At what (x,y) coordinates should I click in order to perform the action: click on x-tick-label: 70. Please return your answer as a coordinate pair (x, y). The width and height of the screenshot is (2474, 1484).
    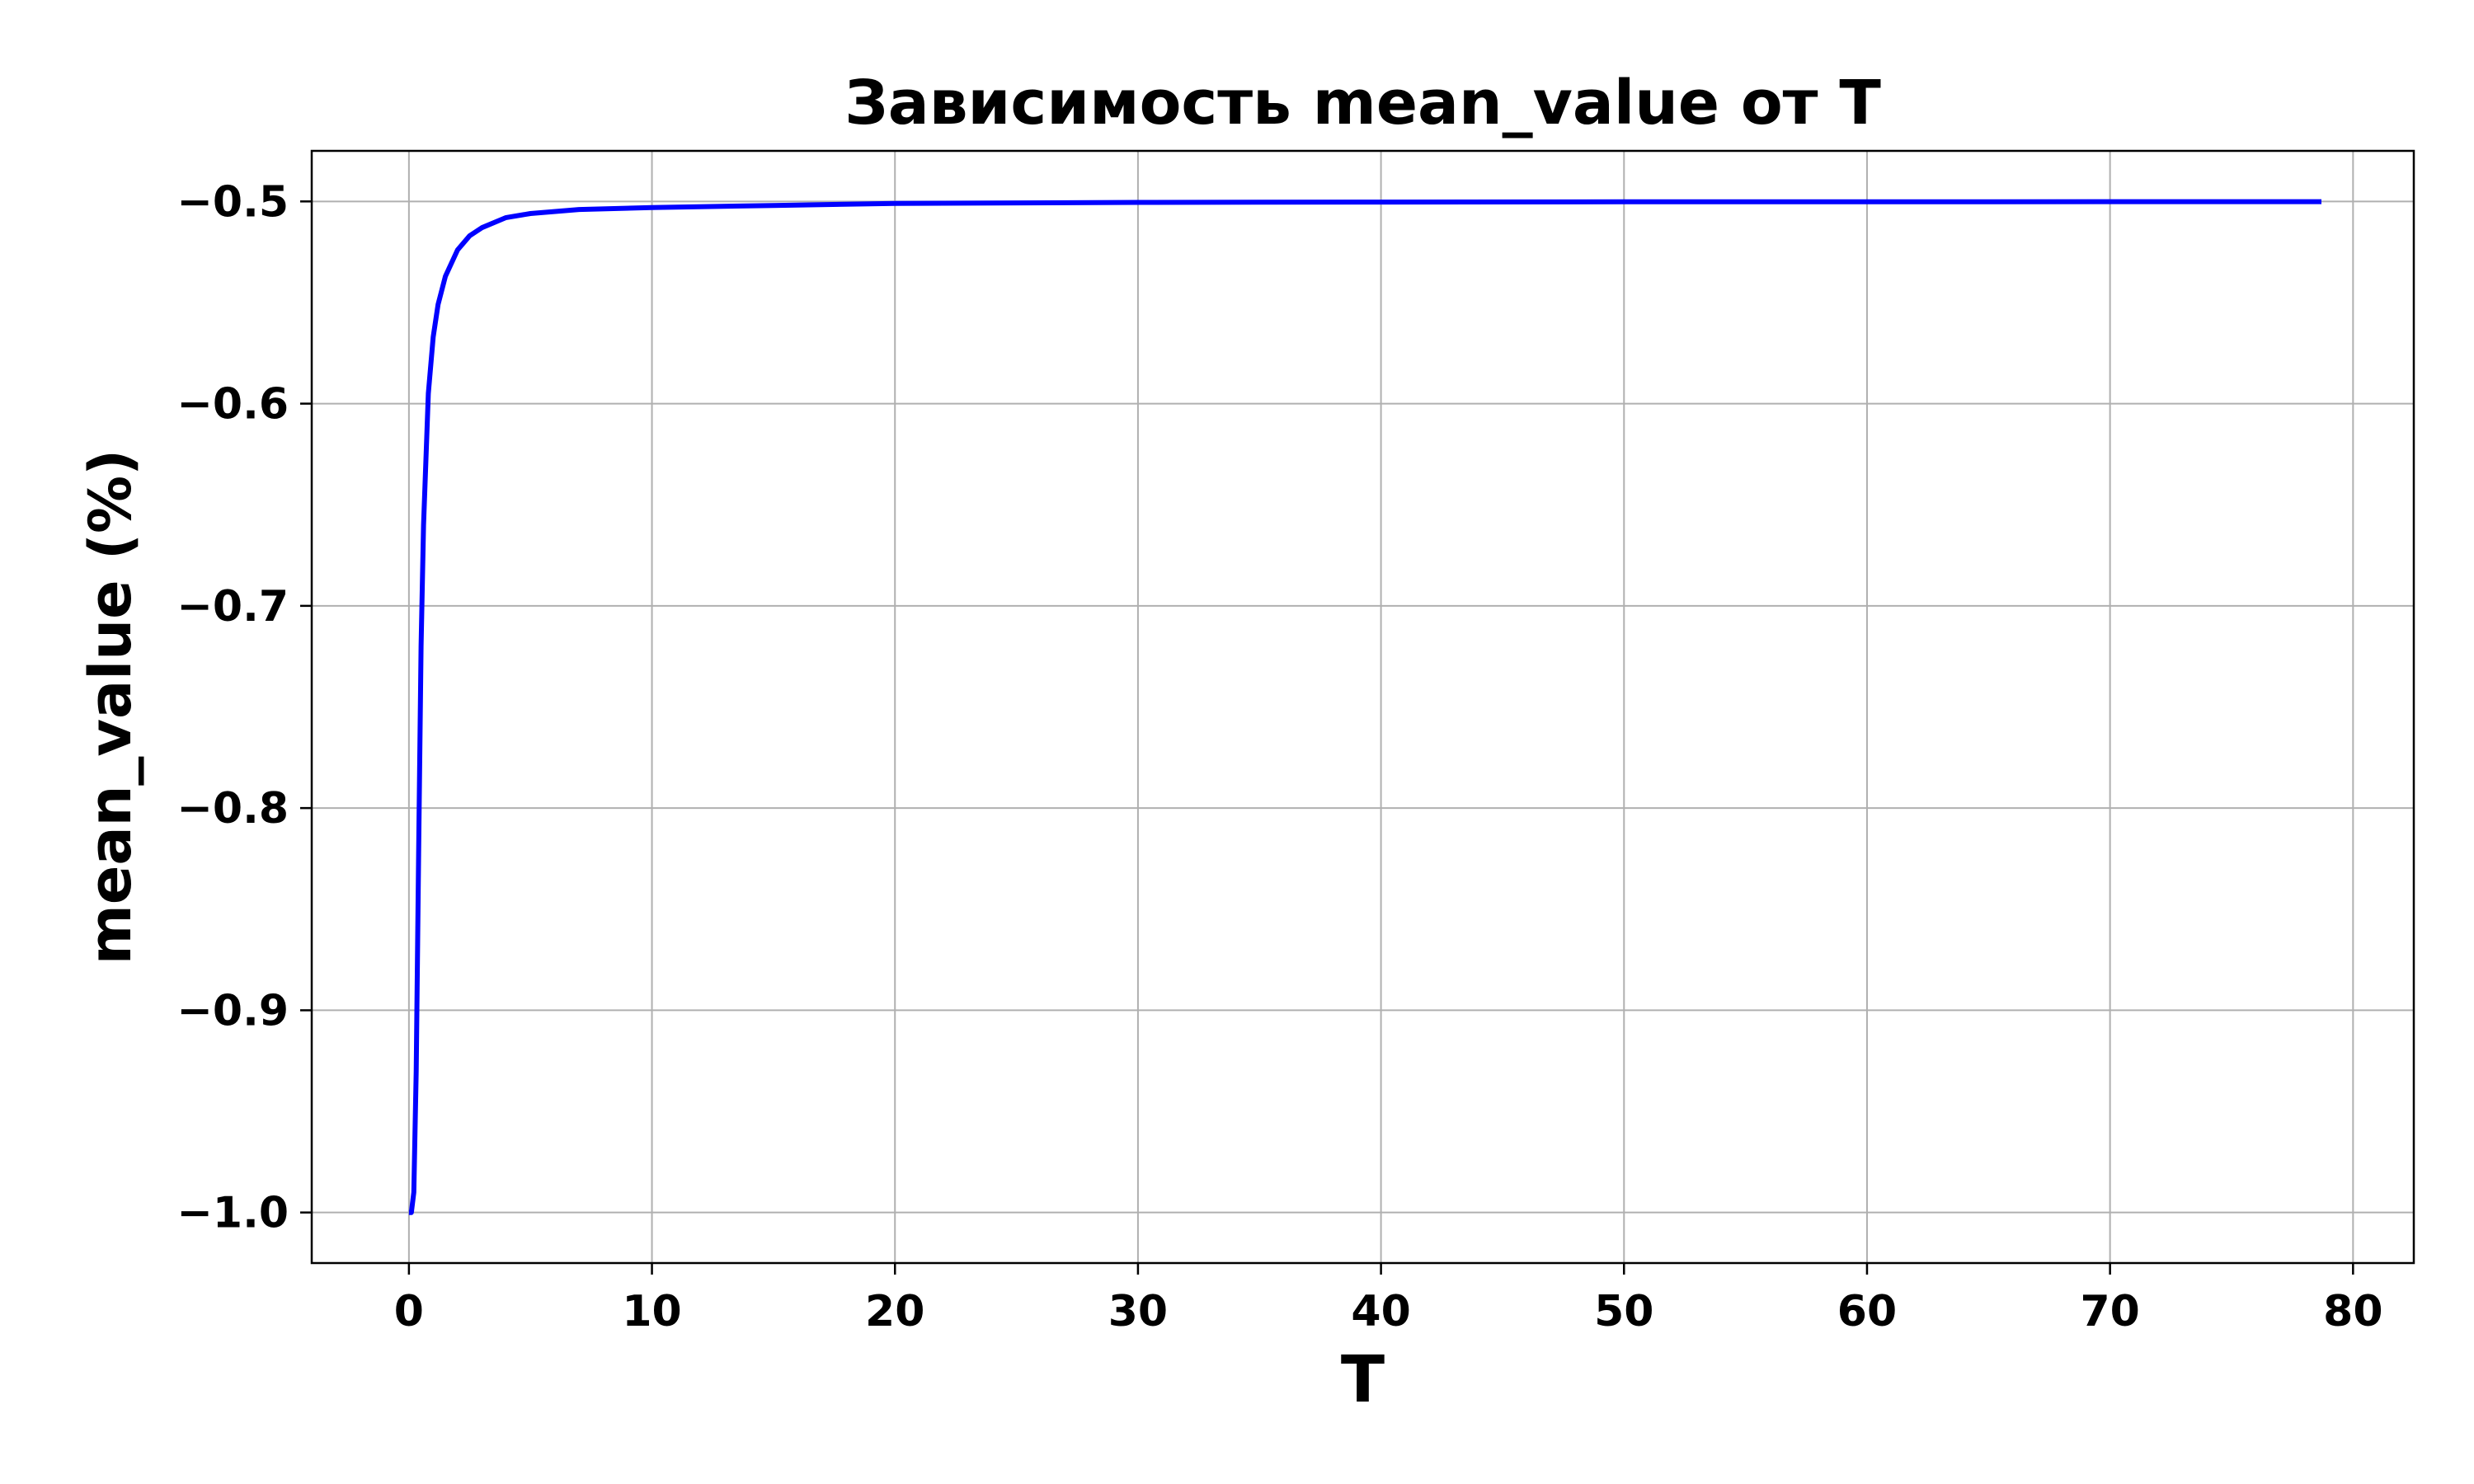
    Looking at the image, I should click on (2109, 1311).